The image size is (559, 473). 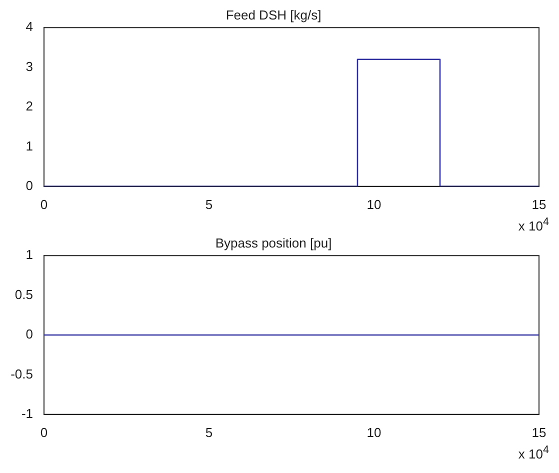 I want to click on y-tick-label: 2, so click(x=29, y=106).